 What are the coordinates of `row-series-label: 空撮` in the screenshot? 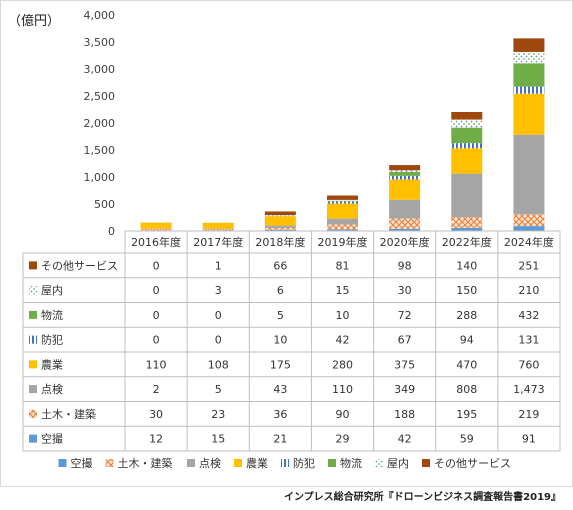 It's located at (52, 439).